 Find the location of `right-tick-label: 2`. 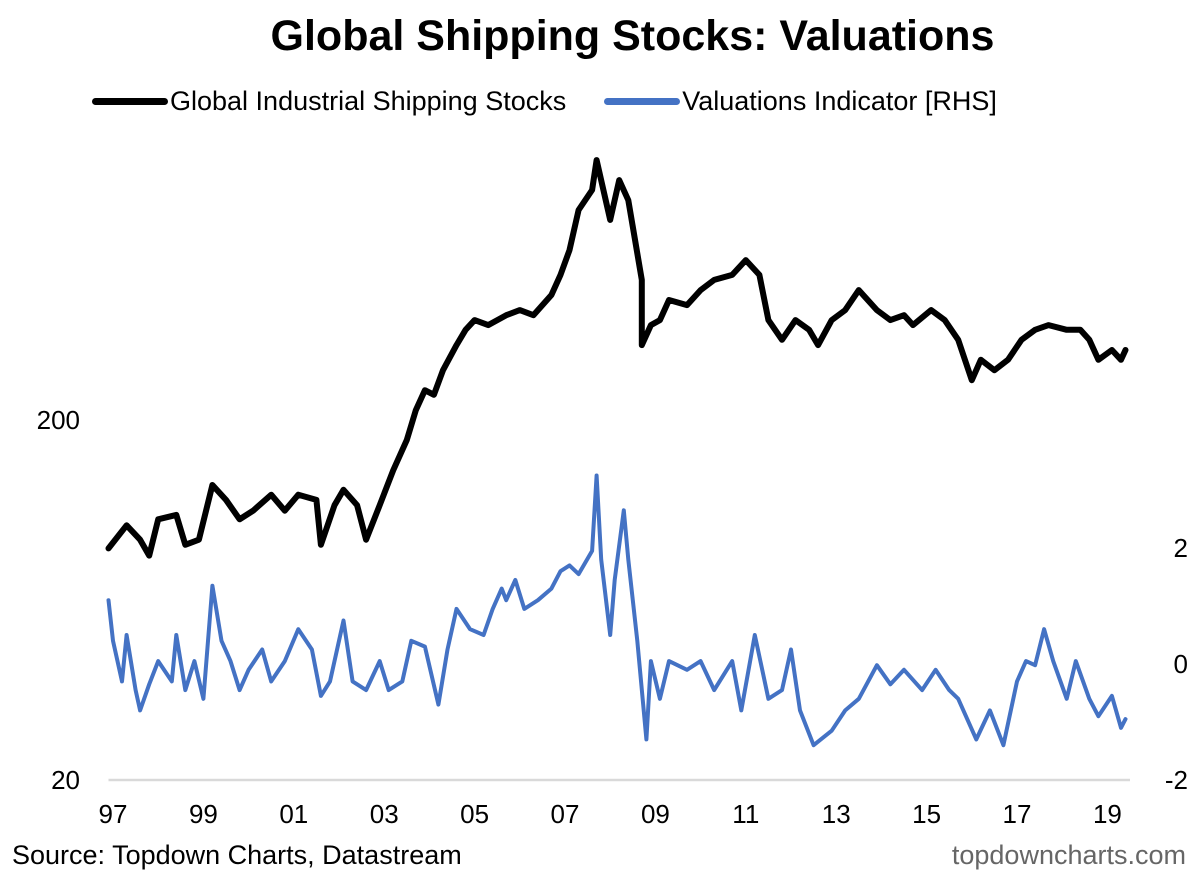

right-tick-label: 2 is located at coordinates (1181, 548).